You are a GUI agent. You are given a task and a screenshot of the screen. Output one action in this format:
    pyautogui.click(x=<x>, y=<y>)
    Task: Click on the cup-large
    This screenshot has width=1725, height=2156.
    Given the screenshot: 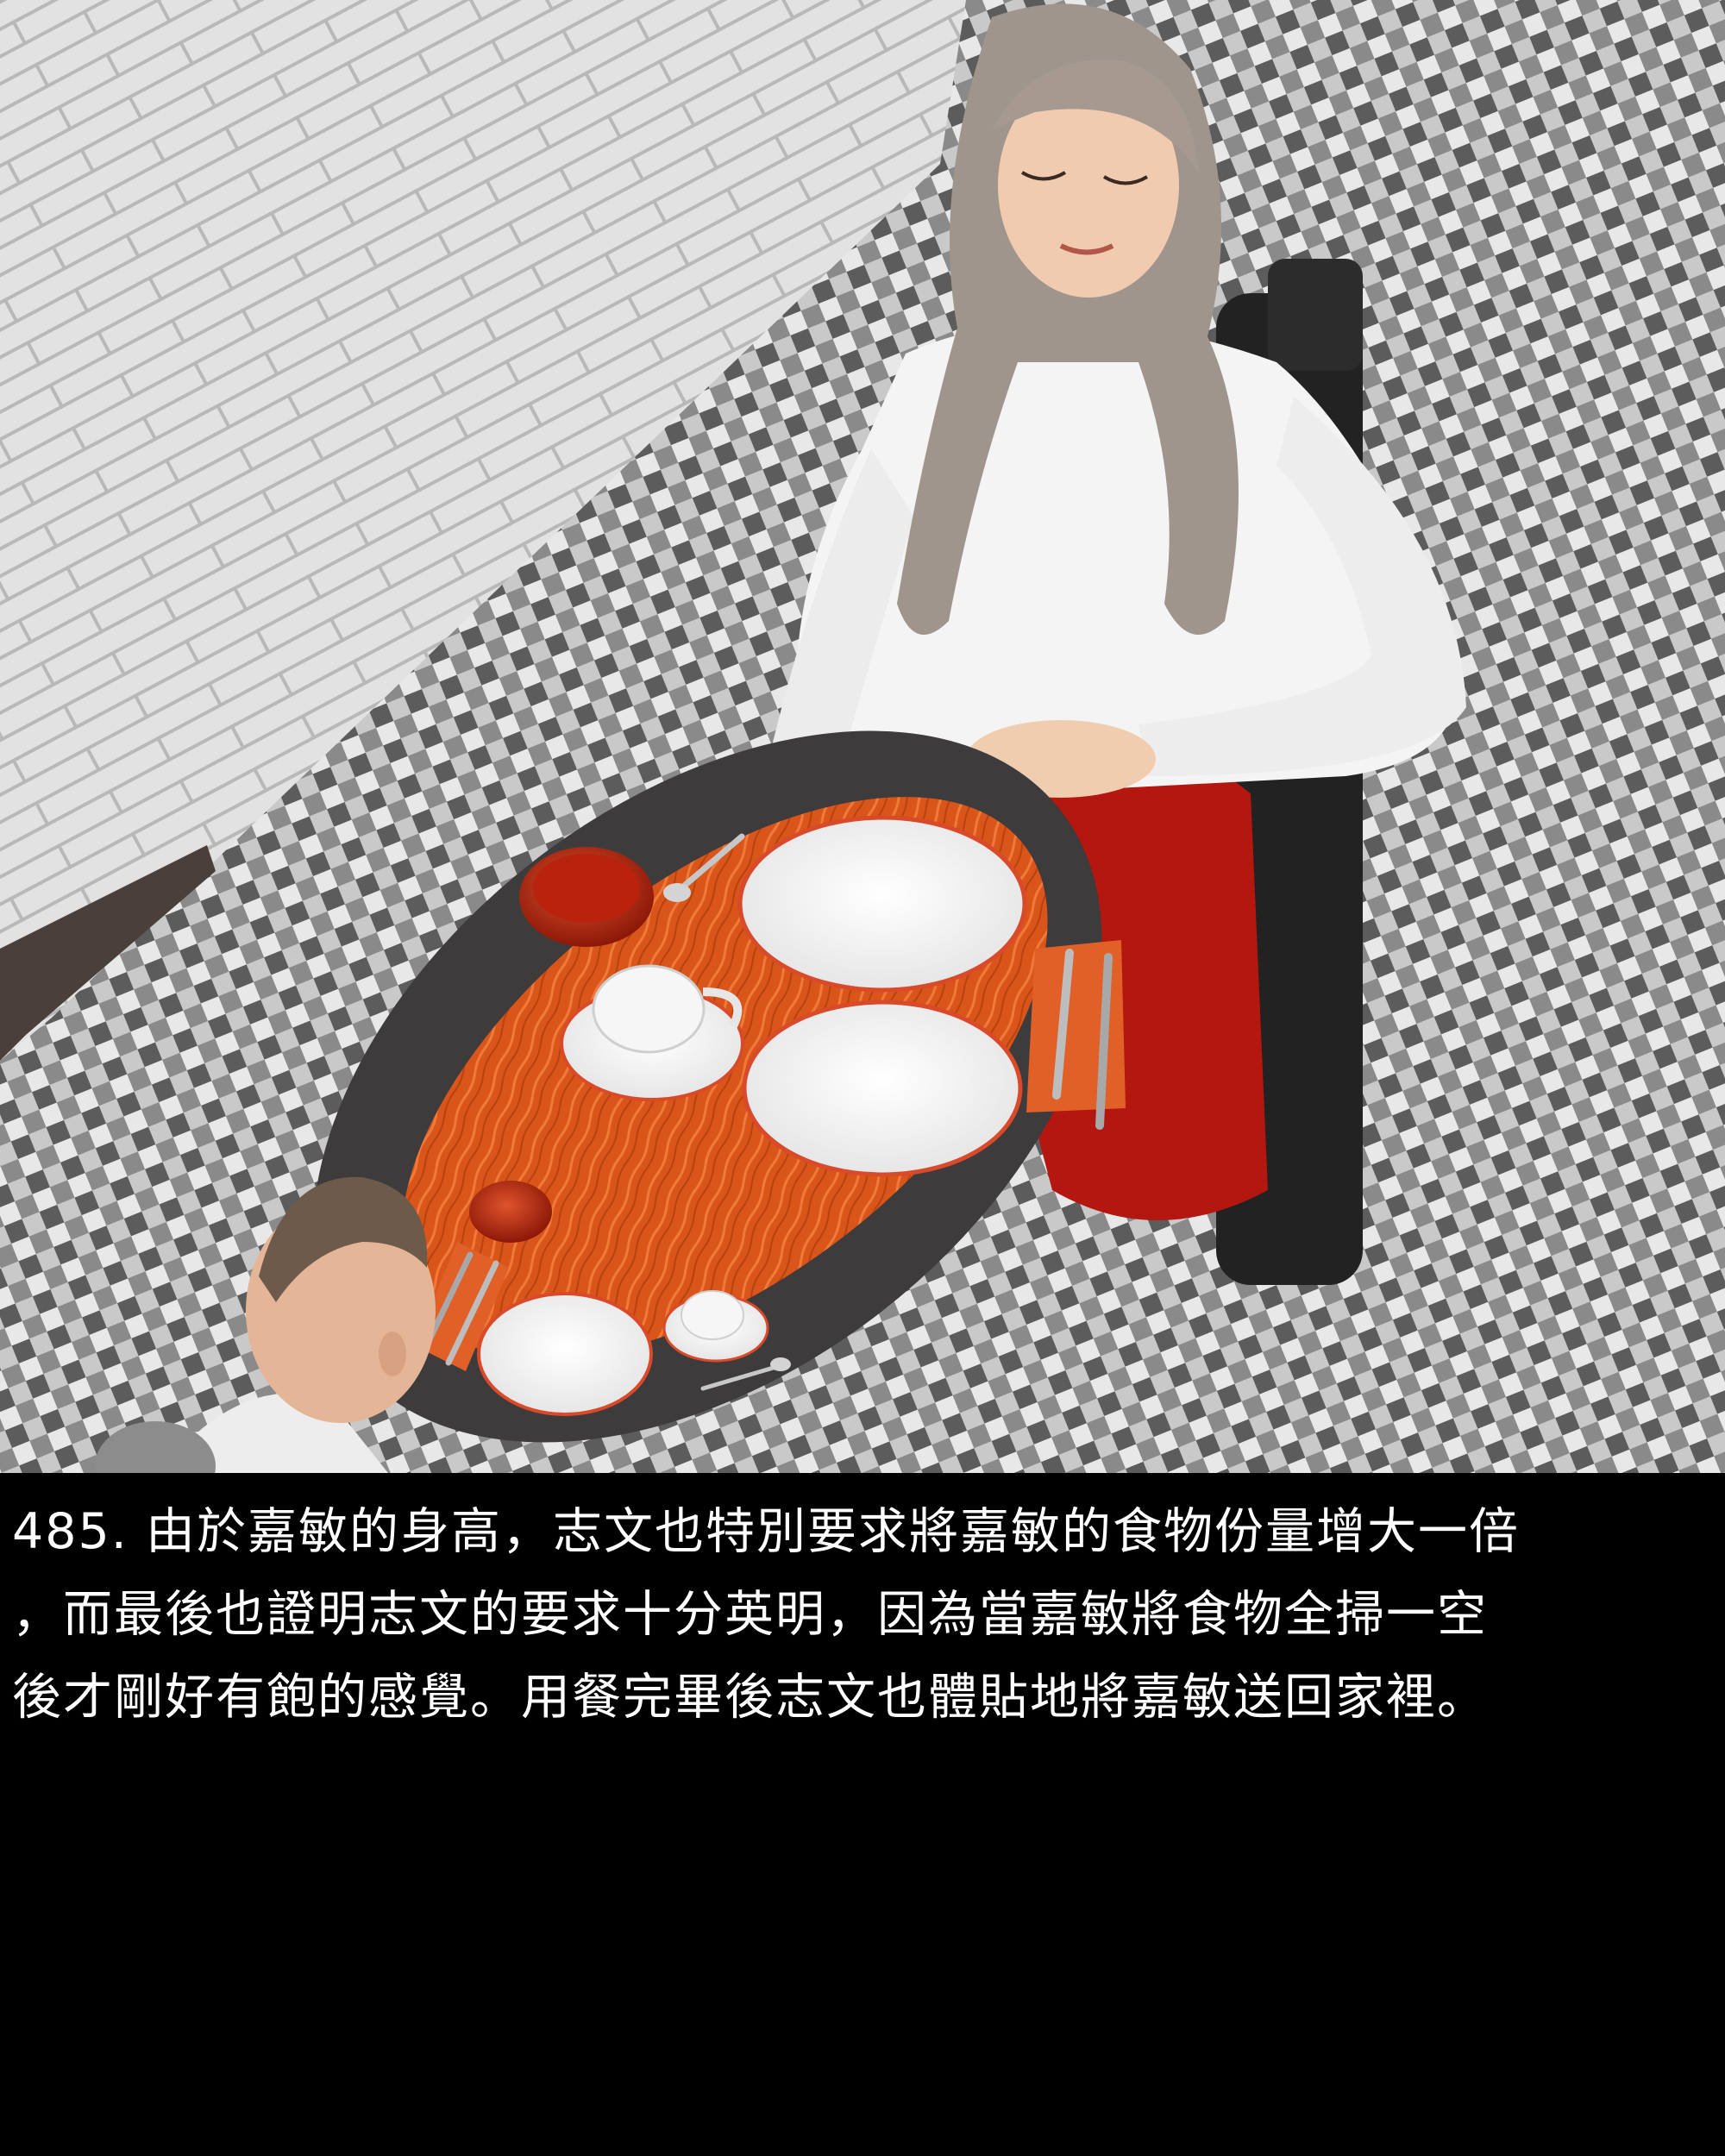 What is the action you would take?
    pyautogui.click(x=649, y=1009)
    